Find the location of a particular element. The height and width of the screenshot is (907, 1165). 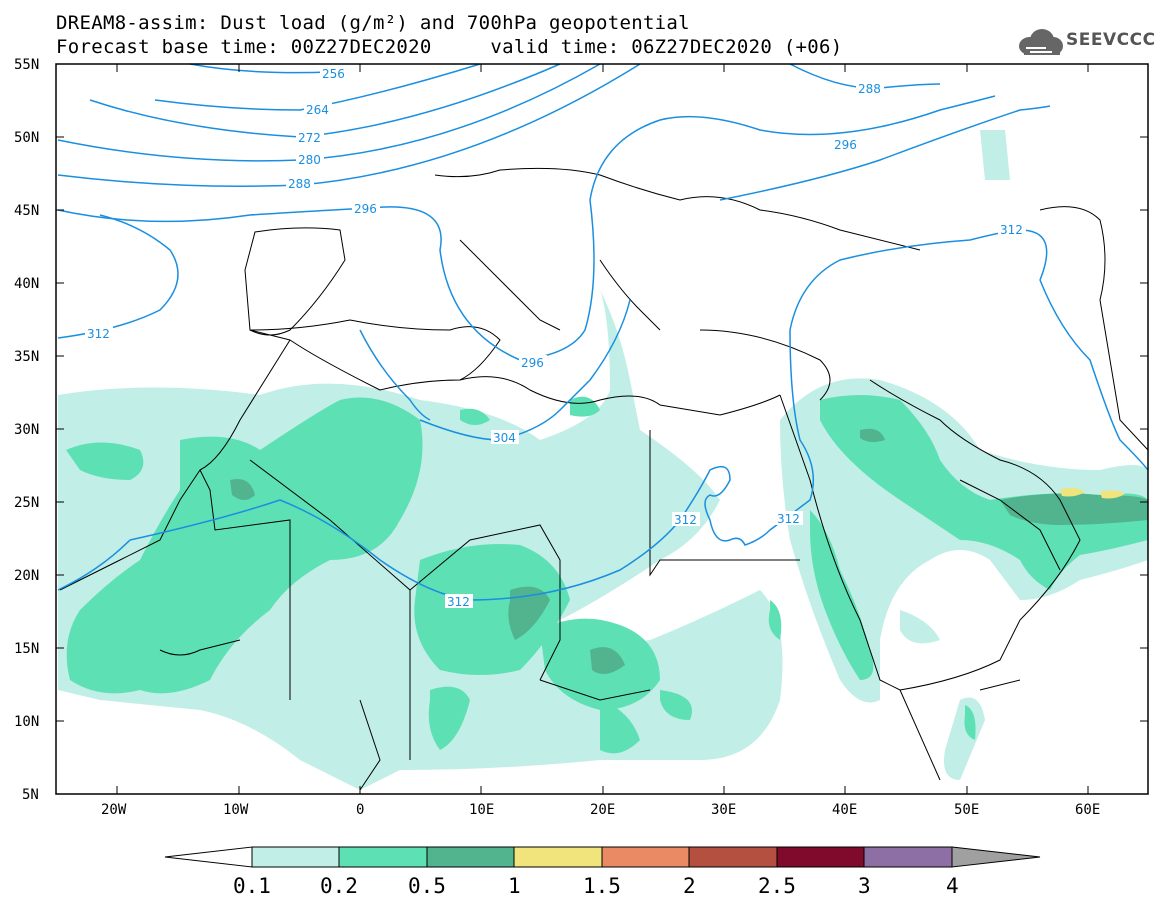

lat-label-10n: 10N is located at coordinates (26, 722).